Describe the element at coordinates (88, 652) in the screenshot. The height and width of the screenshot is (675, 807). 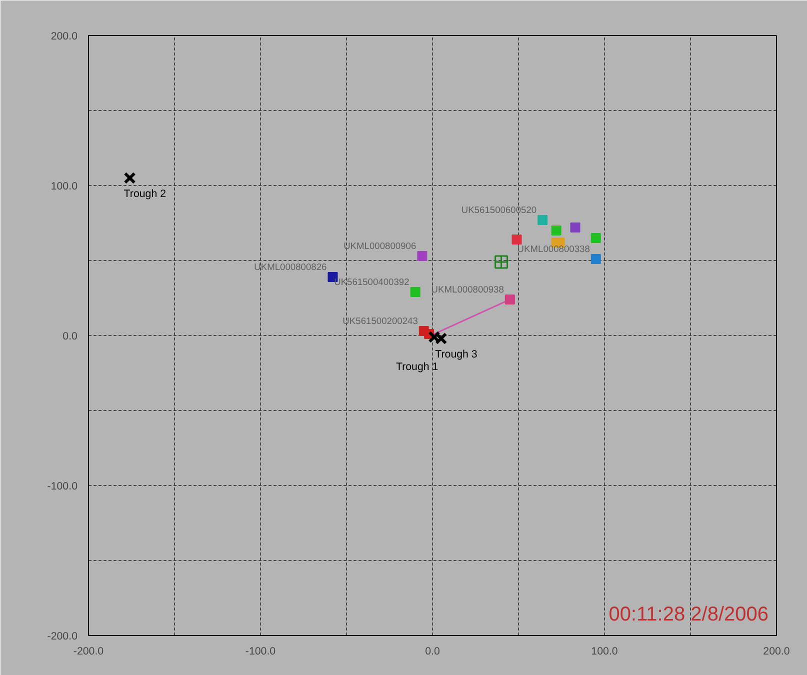
I see `x-tick-label: -200.0` at that location.